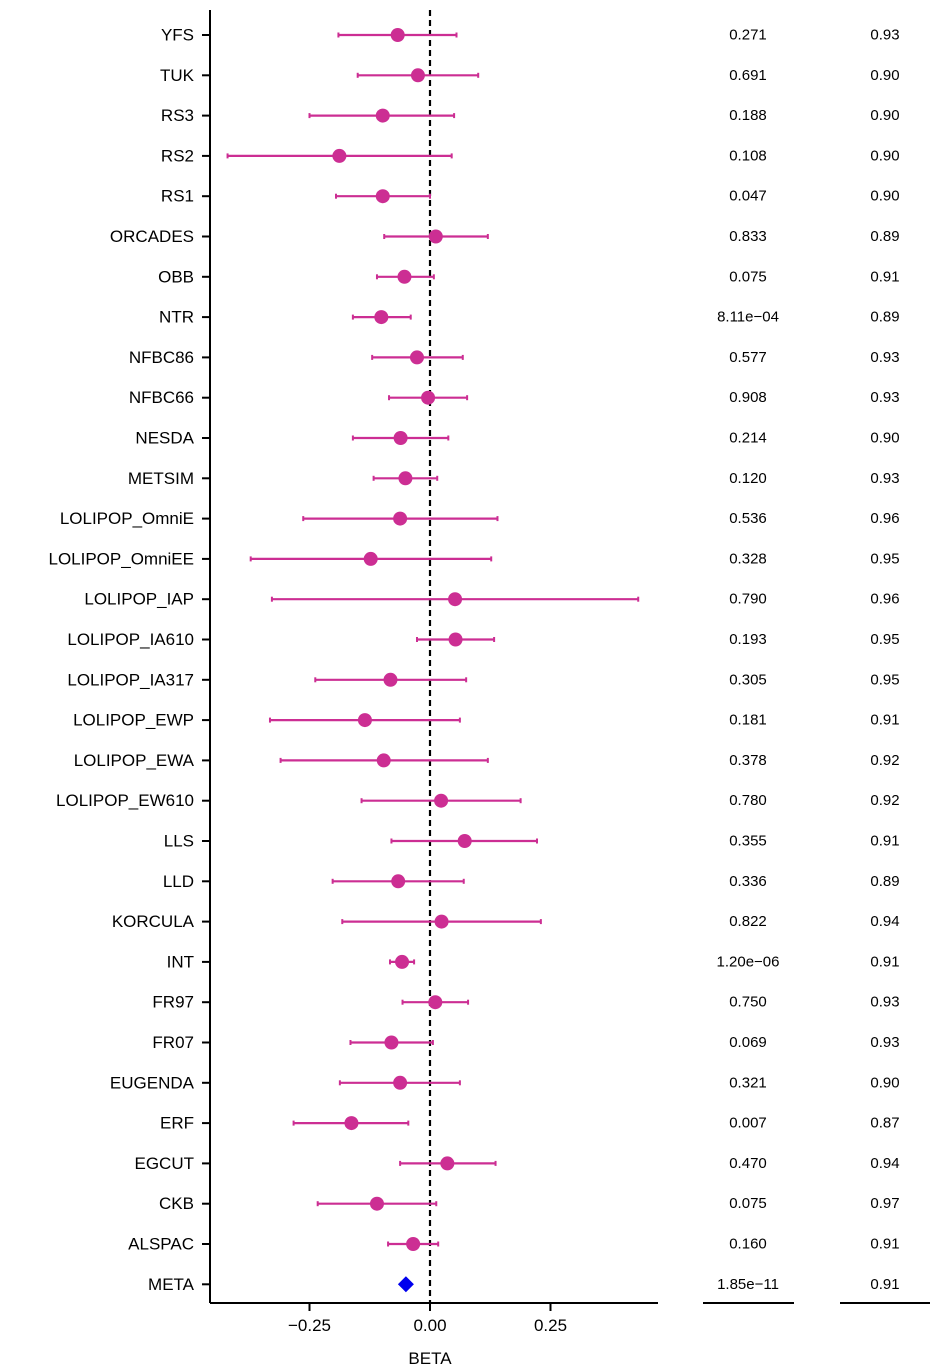 This screenshot has height=1371, width=930. Describe the element at coordinates (748, 35) in the screenshot. I see `p-value: 0.271` at that location.